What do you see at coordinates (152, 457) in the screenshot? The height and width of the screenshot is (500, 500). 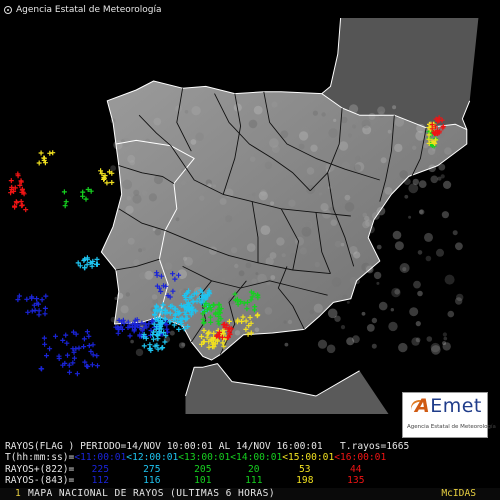 I see `legend-interval-2: <12:00:01` at bounding box center [152, 457].